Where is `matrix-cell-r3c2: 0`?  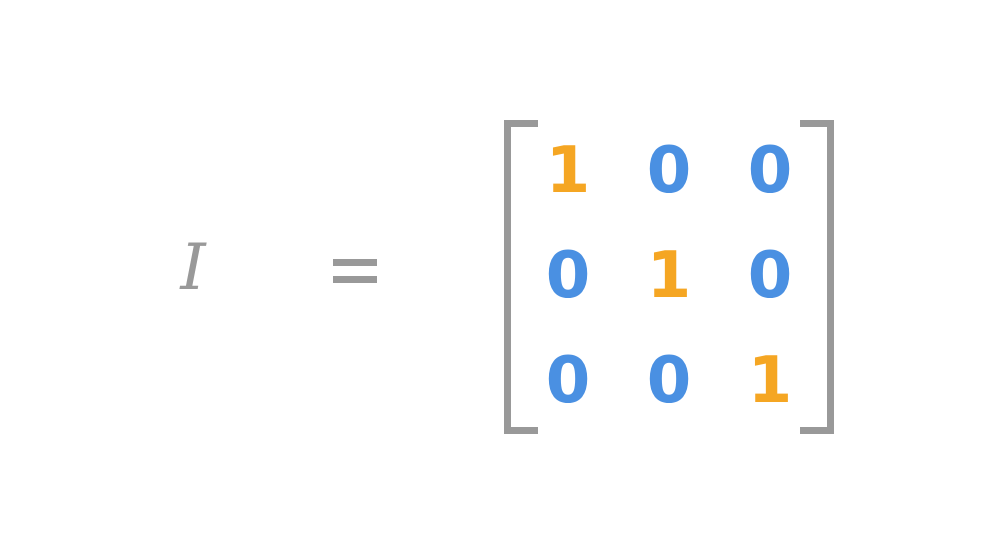 matrix-cell-r3c2: 0 is located at coordinates (669, 381).